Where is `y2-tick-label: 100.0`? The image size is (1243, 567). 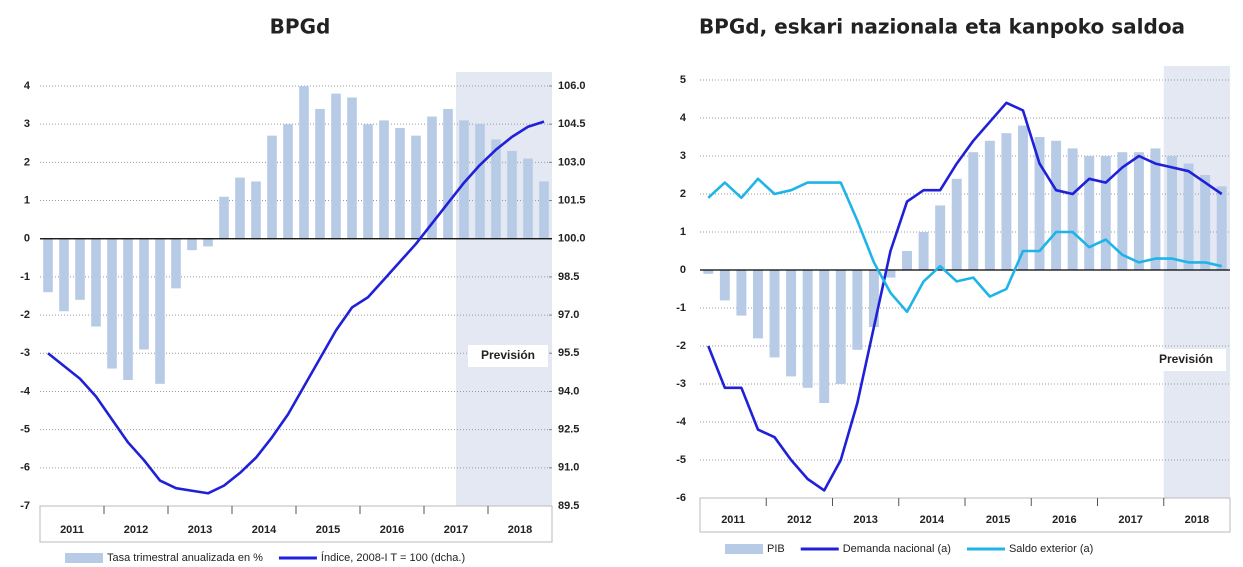 y2-tick-label: 100.0 is located at coordinates (572, 239).